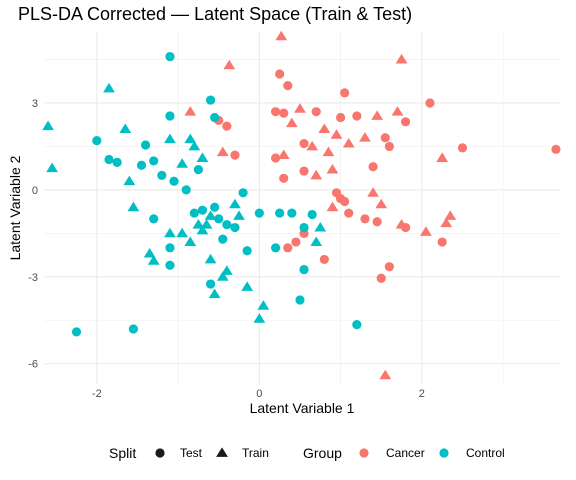  What do you see at coordinates (302, 408) in the screenshot?
I see `x-axis-title: Latent Variable 1` at bounding box center [302, 408].